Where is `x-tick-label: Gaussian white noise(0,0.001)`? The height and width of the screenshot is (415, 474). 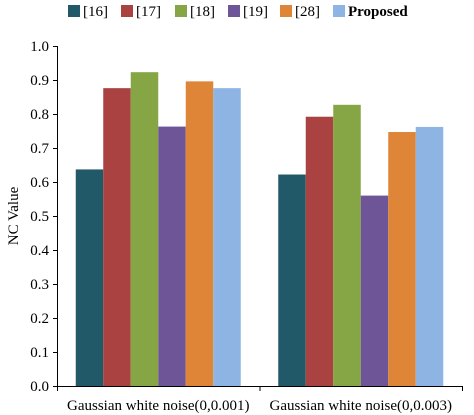
x-tick-label: Gaussian white noise(0,0.001) is located at coordinates (158, 406).